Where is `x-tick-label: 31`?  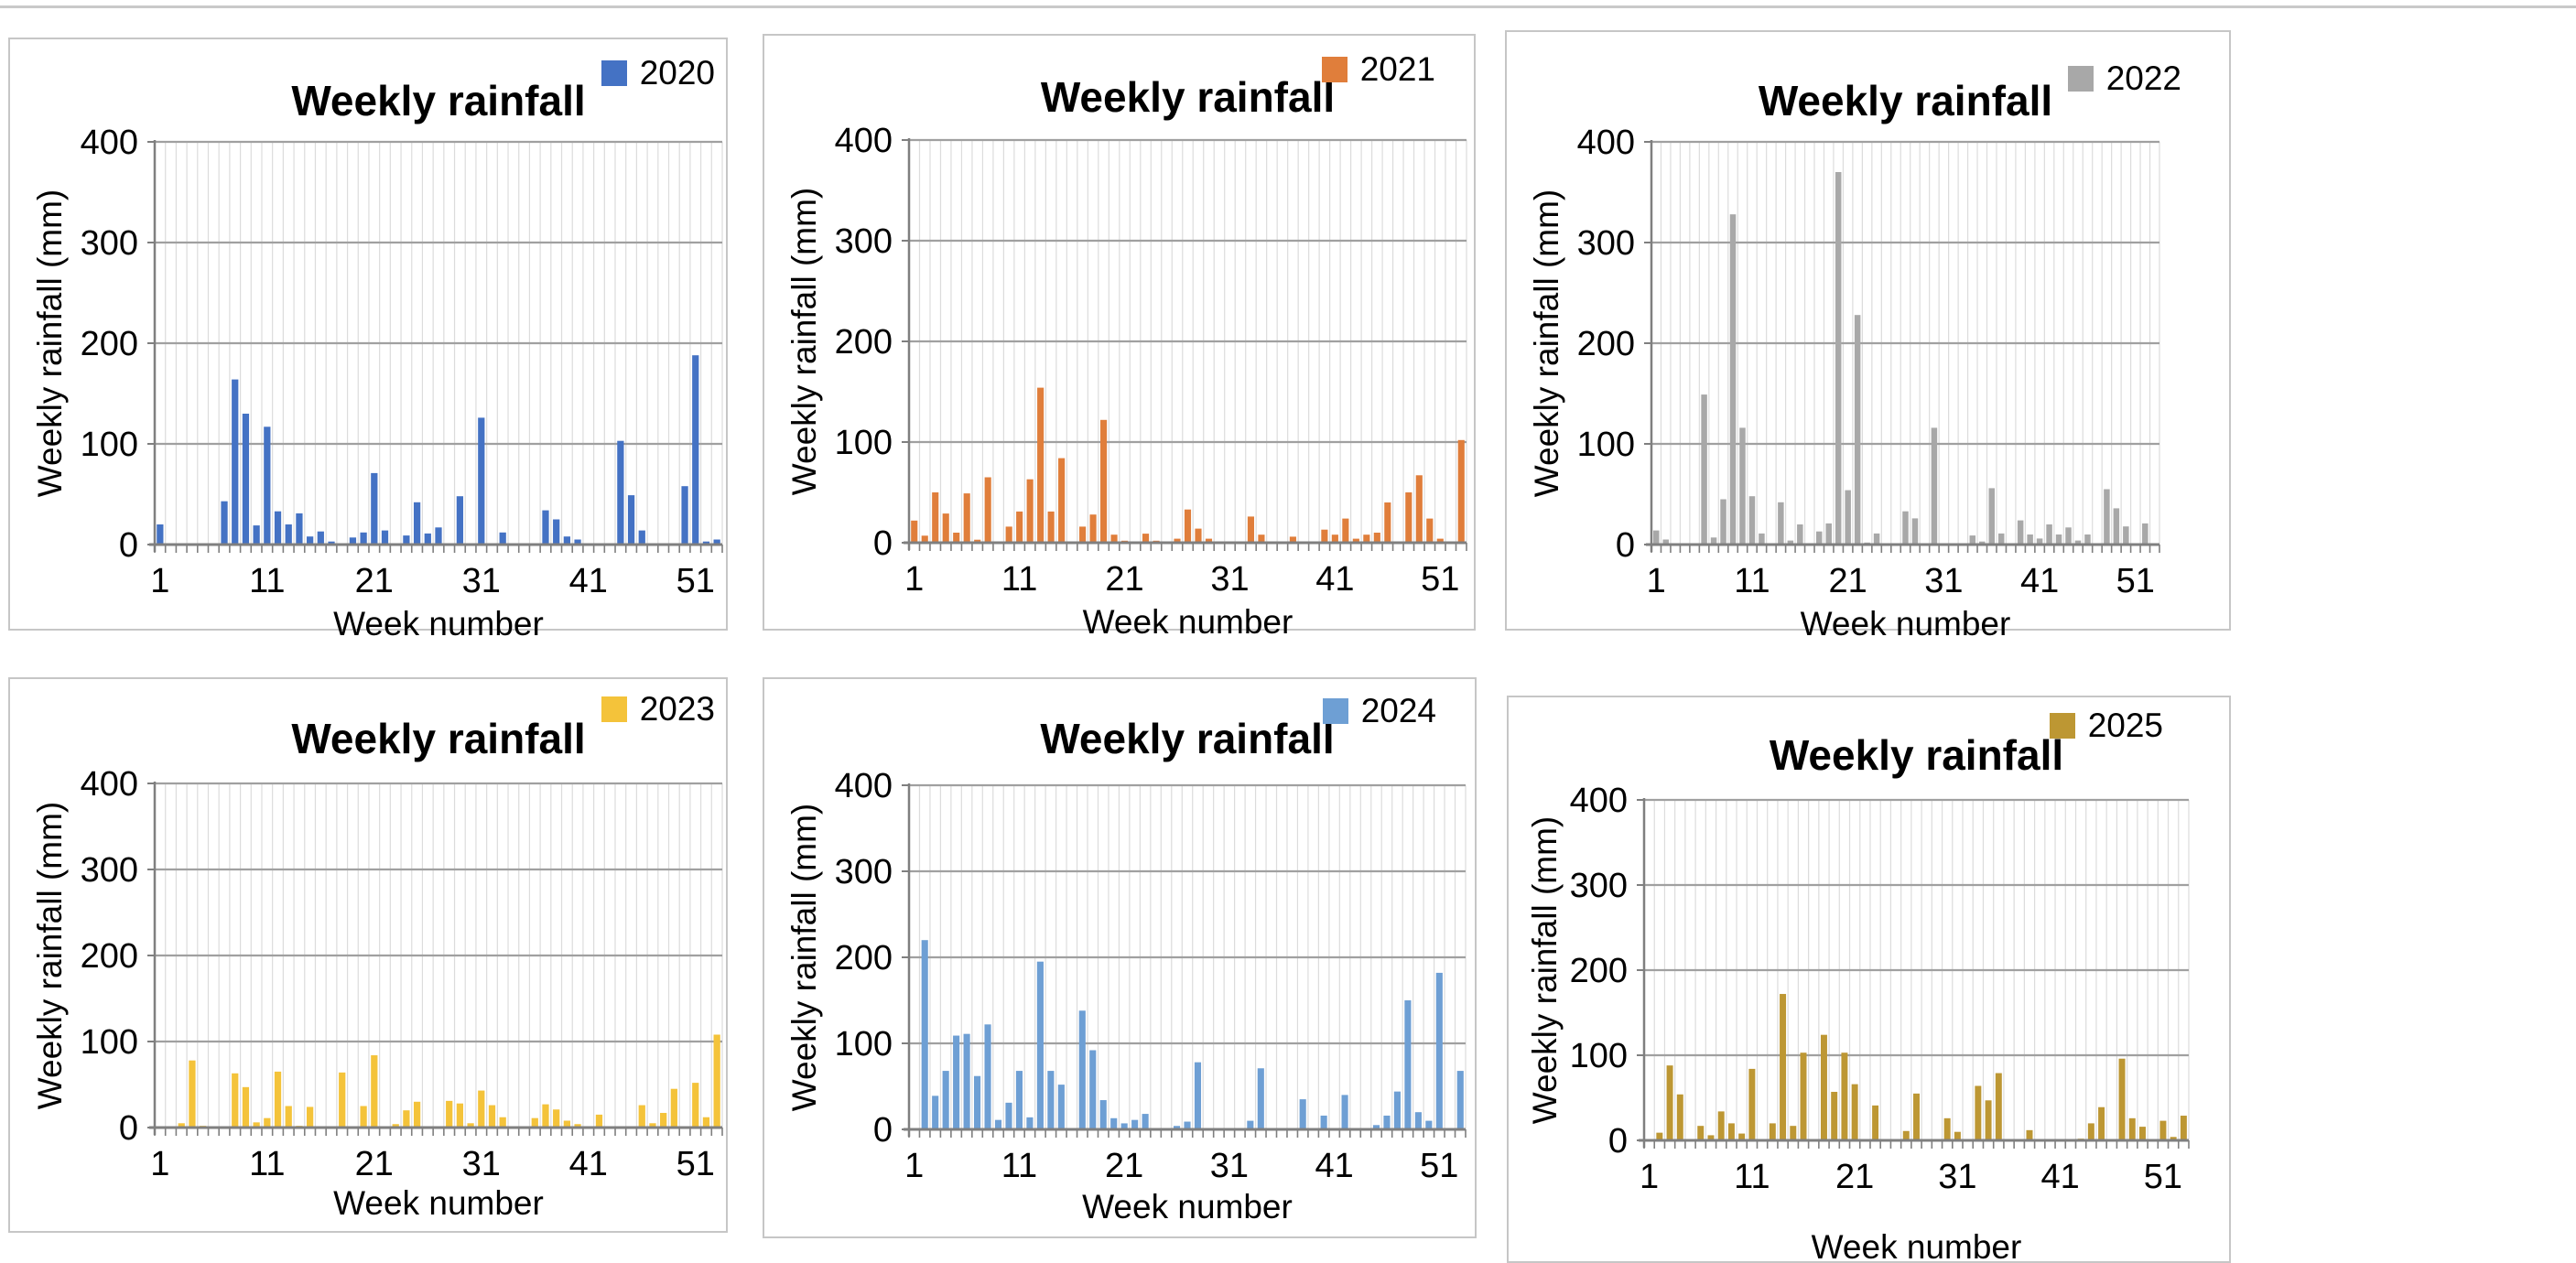 x-tick-label: 31 is located at coordinates (1943, 581).